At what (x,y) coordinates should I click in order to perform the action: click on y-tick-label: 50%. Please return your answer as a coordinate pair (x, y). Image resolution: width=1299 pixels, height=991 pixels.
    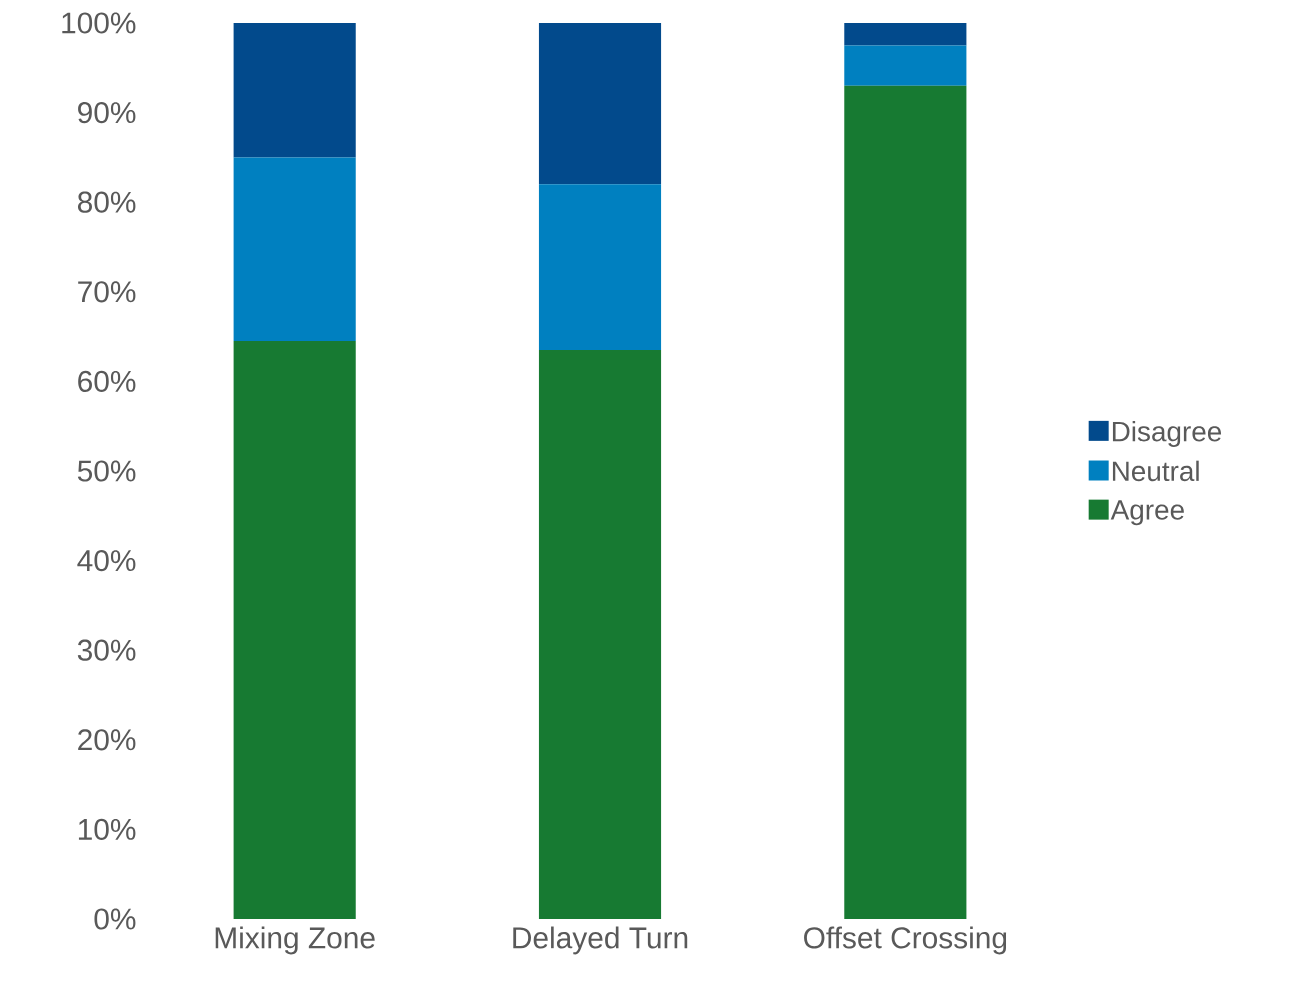
    Looking at the image, I should click on (106, 471).